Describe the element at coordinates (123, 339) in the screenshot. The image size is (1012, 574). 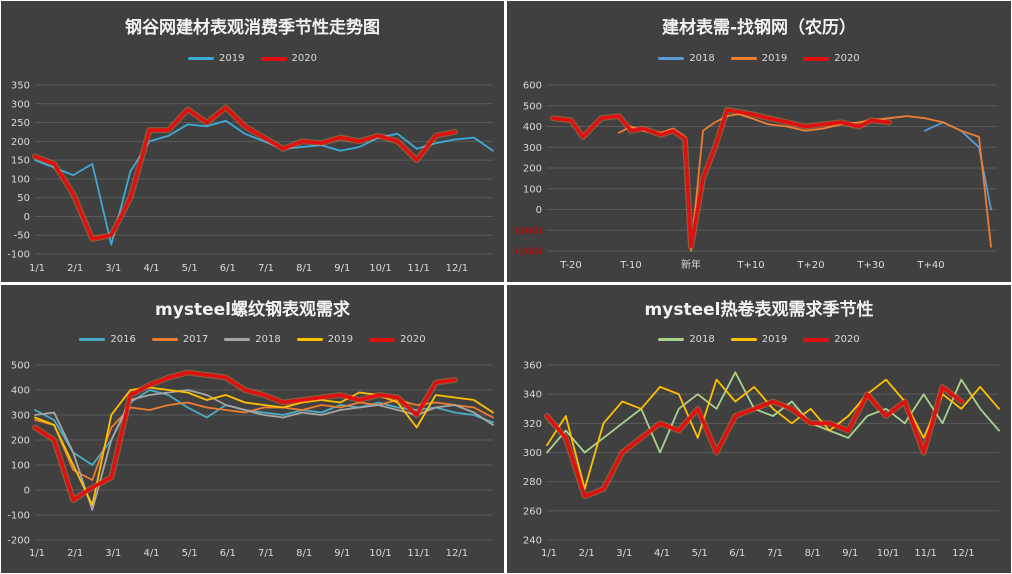
I see `legend-label: 2016` at that location.